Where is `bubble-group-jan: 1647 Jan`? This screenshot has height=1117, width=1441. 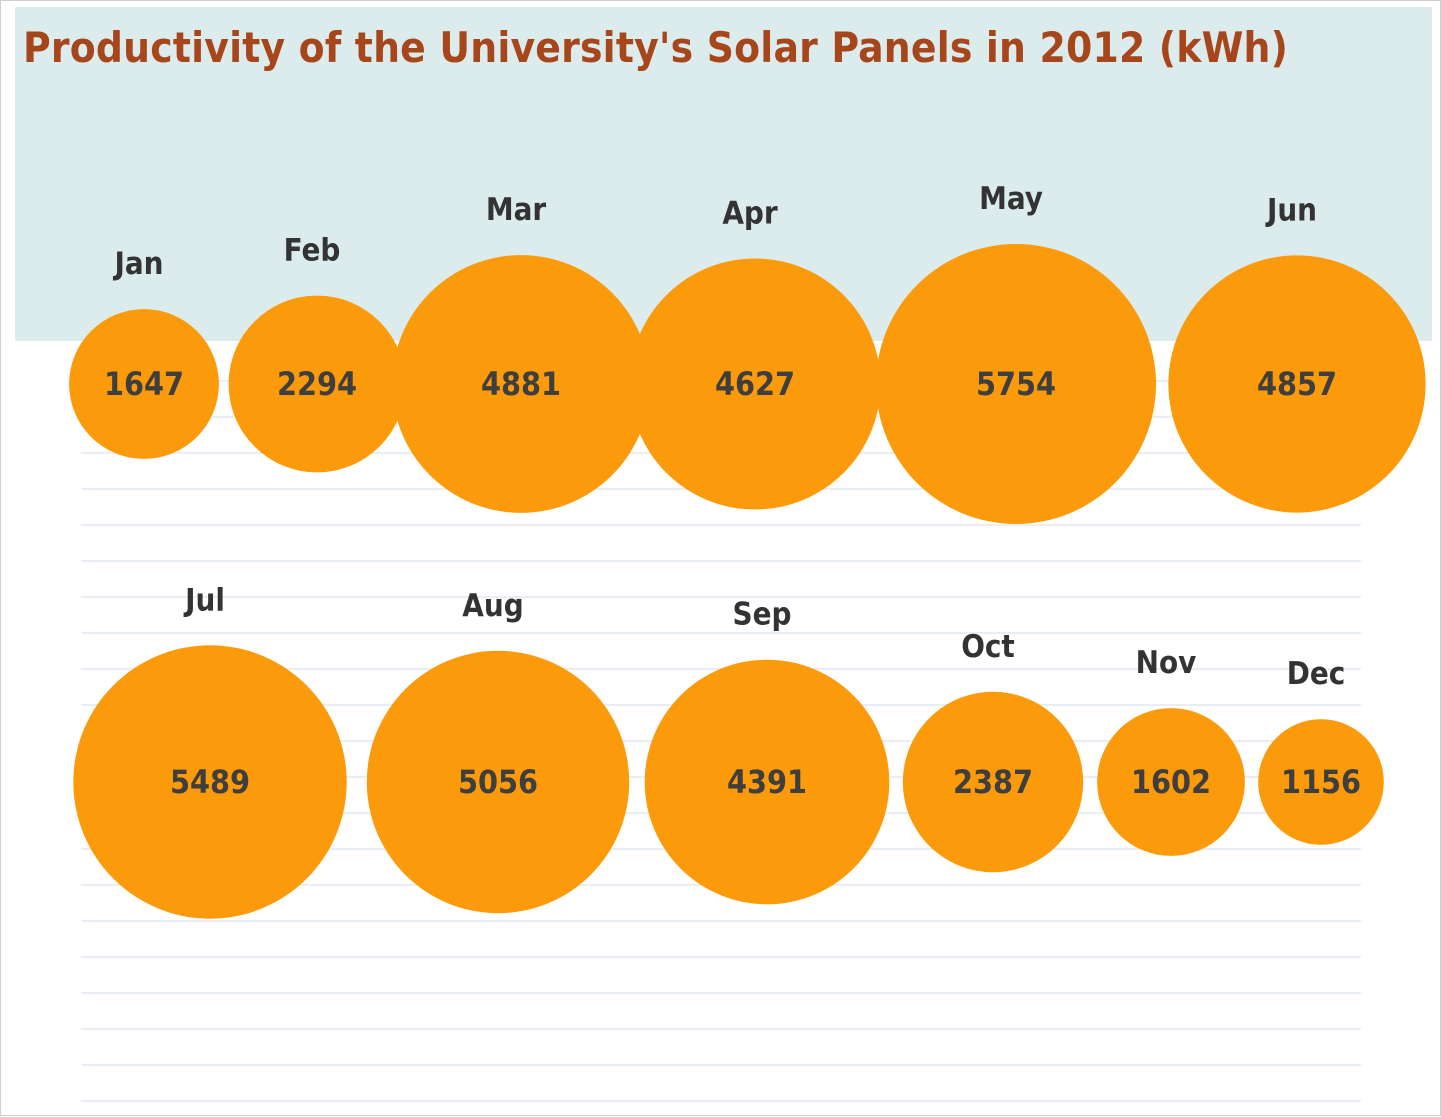 bubble-group-jan: 1647 Jan is located at coordinates (144, 352).